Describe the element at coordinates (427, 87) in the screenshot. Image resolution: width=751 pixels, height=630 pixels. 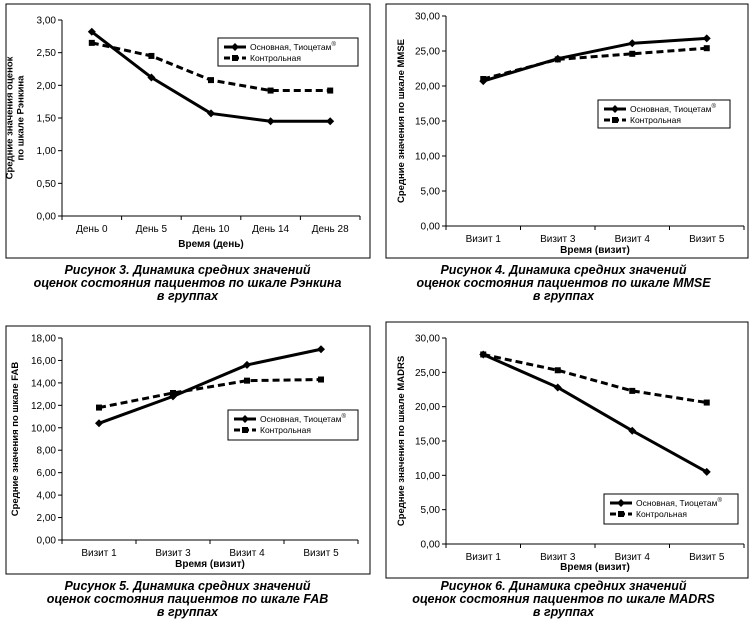
I see `y-tick-label: 20,00` at that location.